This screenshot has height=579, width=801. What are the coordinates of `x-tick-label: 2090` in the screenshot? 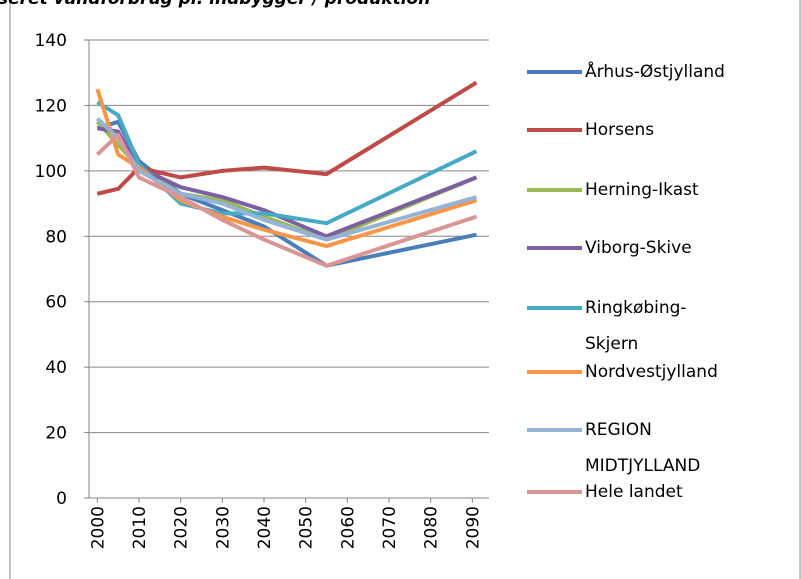 It's located at (473, 527).